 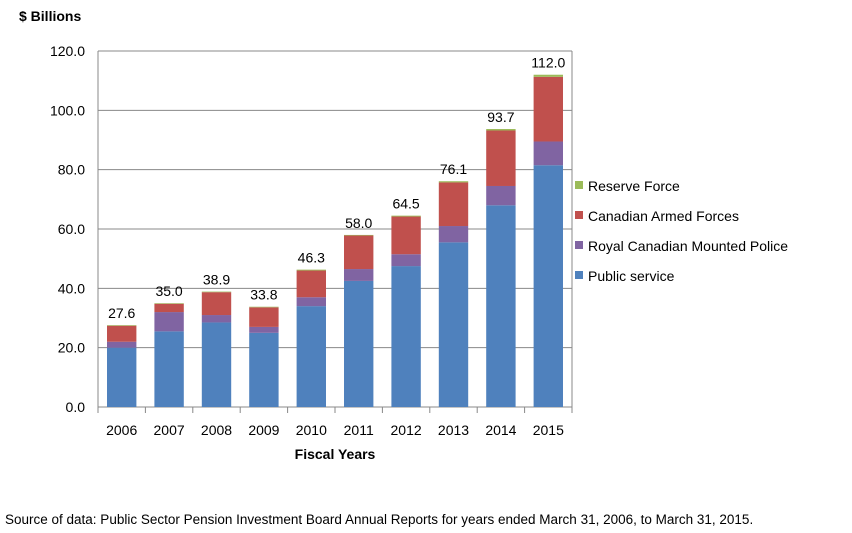 I want to click on bar-public-service-2010, so click(x=311, y=356).